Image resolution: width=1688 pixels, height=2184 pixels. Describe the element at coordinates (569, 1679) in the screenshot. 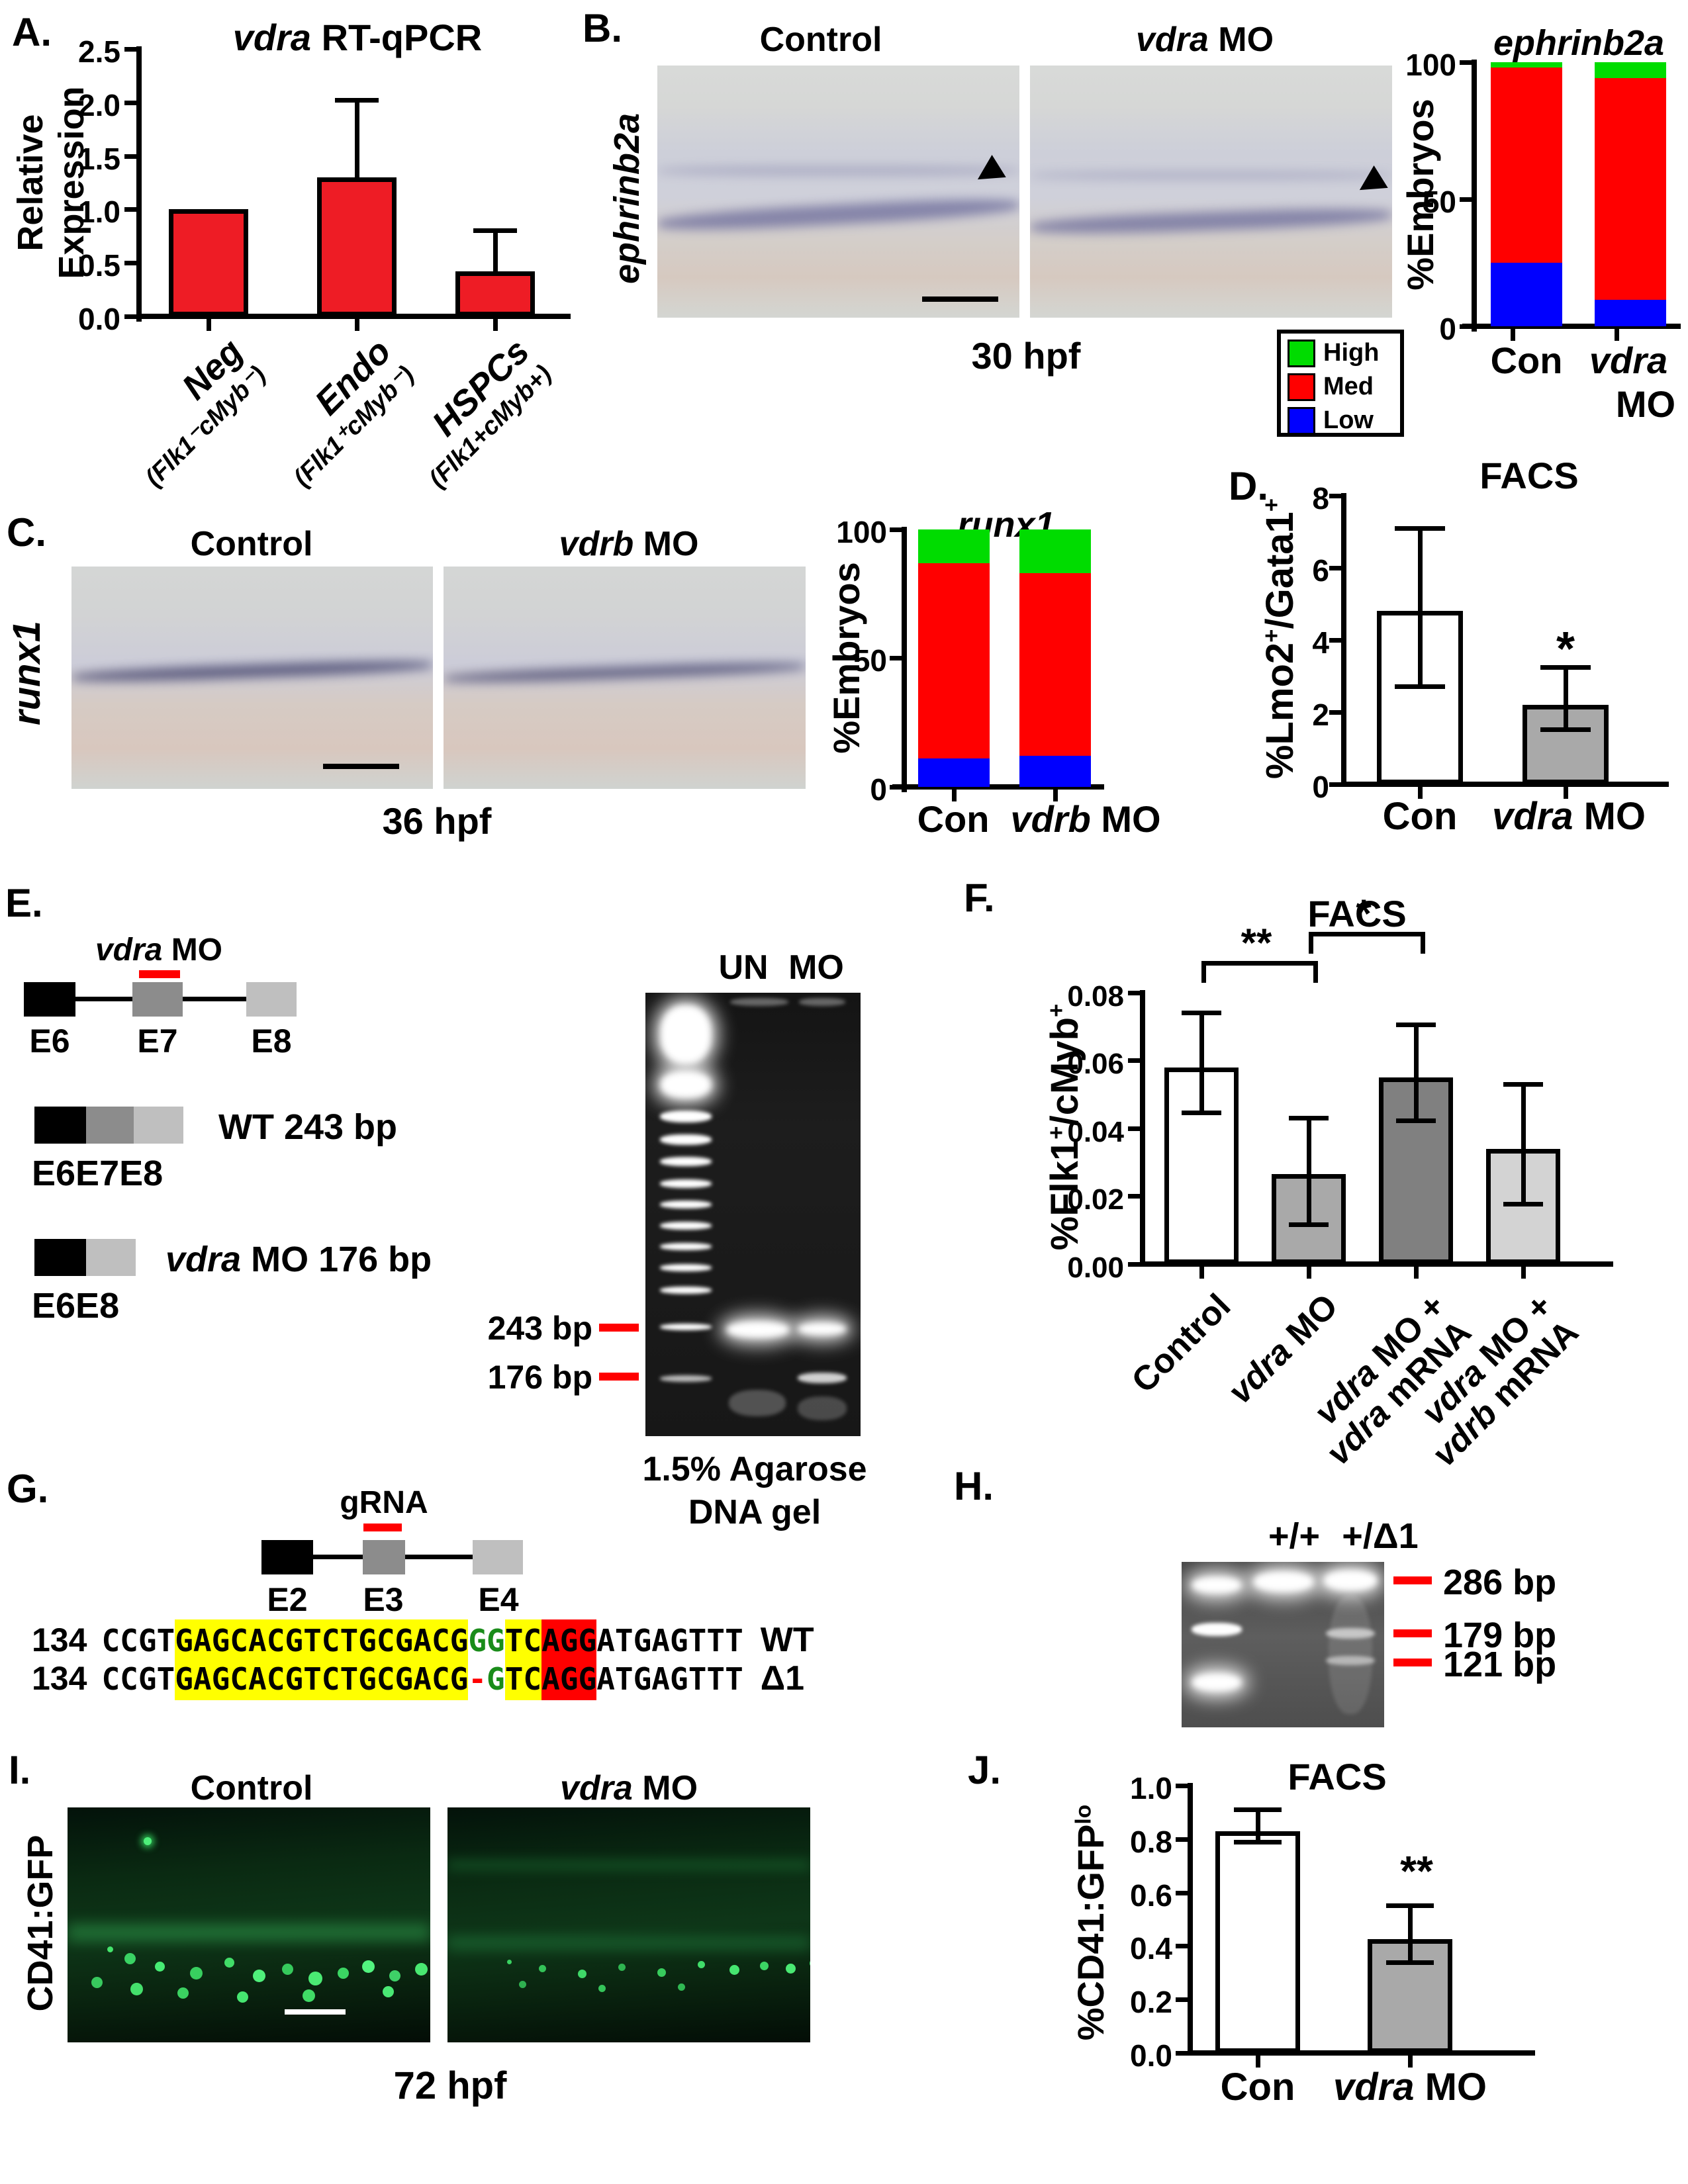

I see `seq-pam: AGG` at that location.